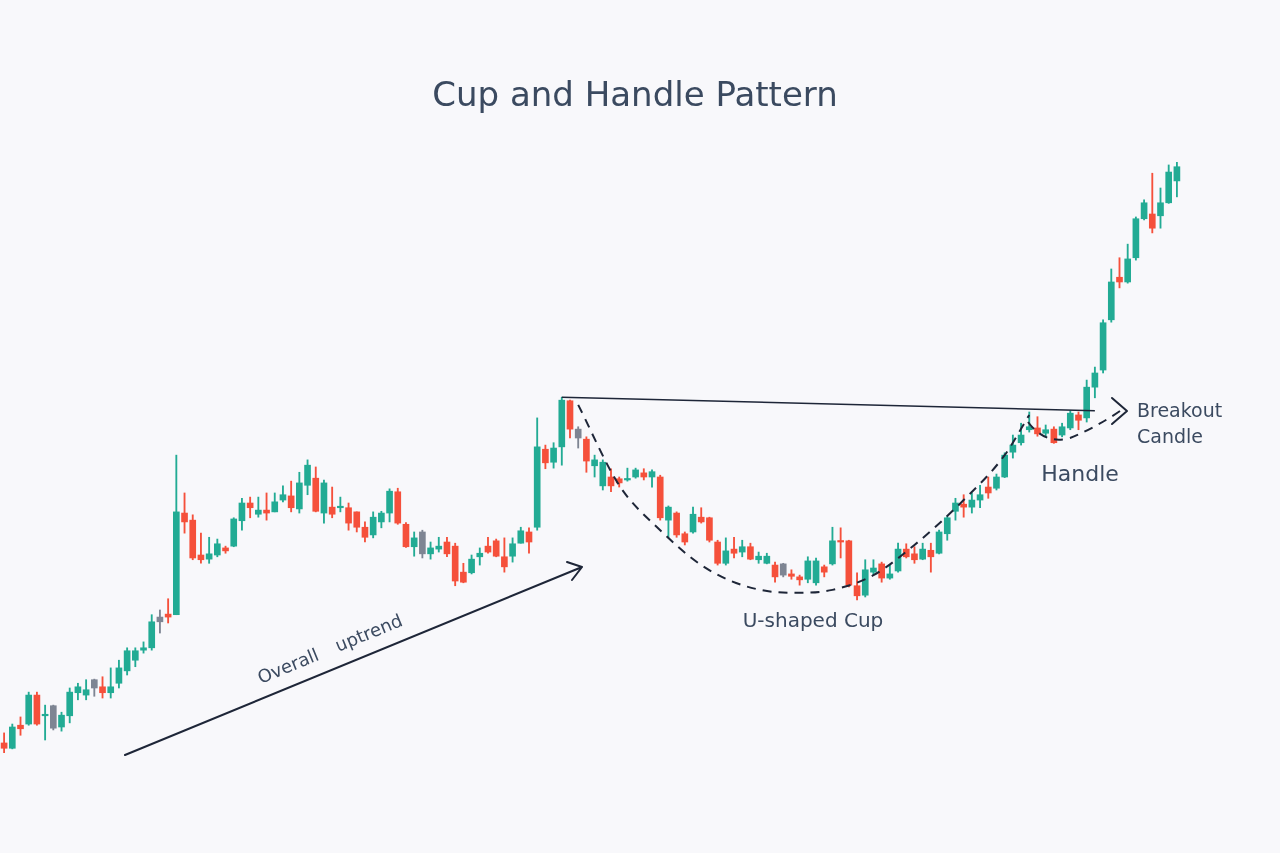 Image resolution: width=1280 pixels, height=853 pixels. I want to click on annotation: U-shaped Cup, so click(813, 620).